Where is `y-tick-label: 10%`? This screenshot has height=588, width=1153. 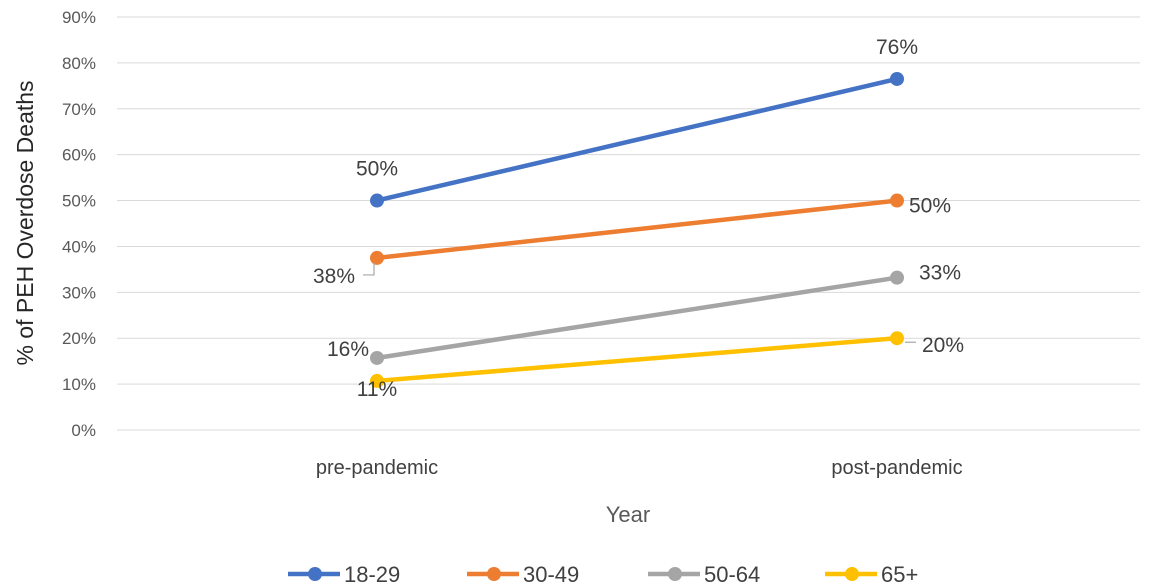 y-tick-label: 10% is located at coordinates (79, 384).